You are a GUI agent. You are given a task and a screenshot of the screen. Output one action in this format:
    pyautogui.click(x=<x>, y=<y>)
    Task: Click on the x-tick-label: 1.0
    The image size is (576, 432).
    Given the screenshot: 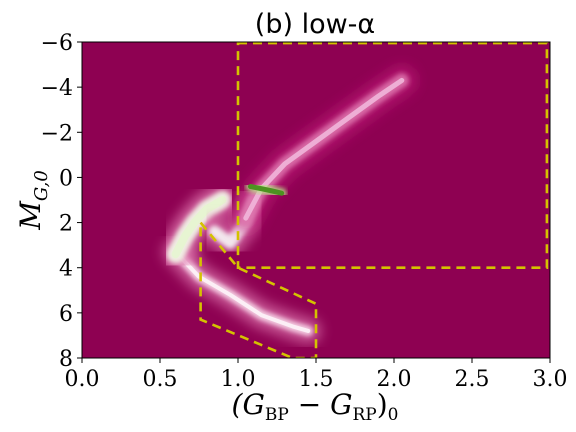 What is the action you would take?
    pyautogui.click(x=238, y=379)
    